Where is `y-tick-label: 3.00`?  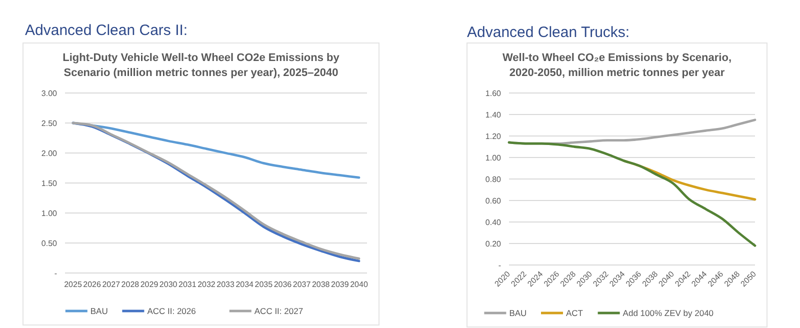 y-tick-label: 3.00 is located at coordinates (49, 93).